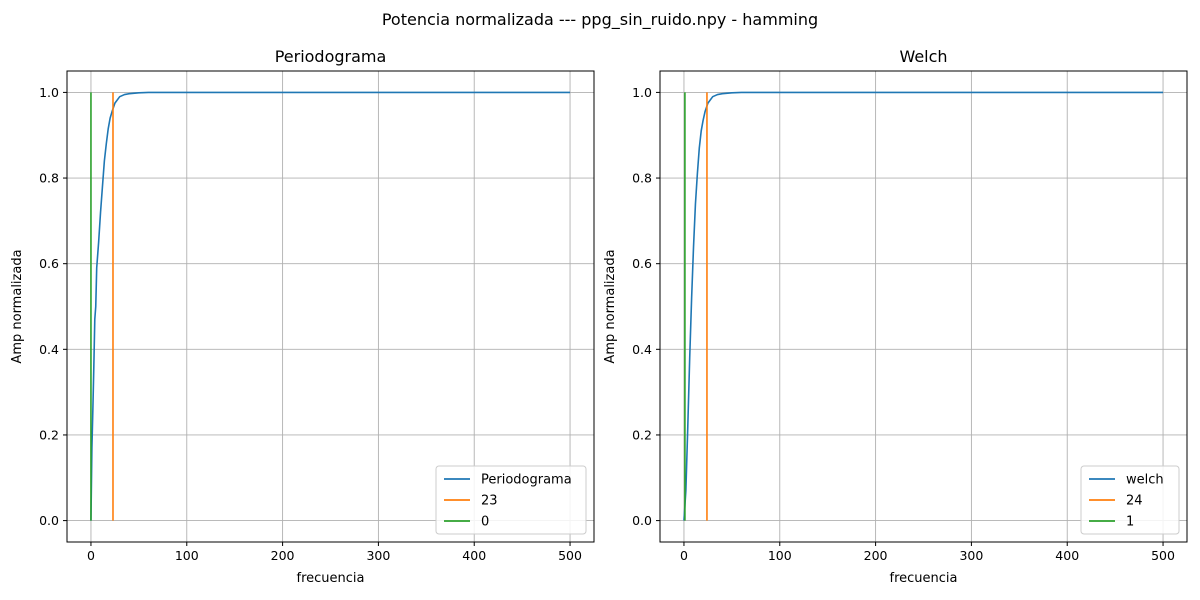 This screenshot has height=600, width=1200. What do you see at coordinates (489, 501) in the screenshot?
I see `legend-label: 23` at bounding box center [489, 501].